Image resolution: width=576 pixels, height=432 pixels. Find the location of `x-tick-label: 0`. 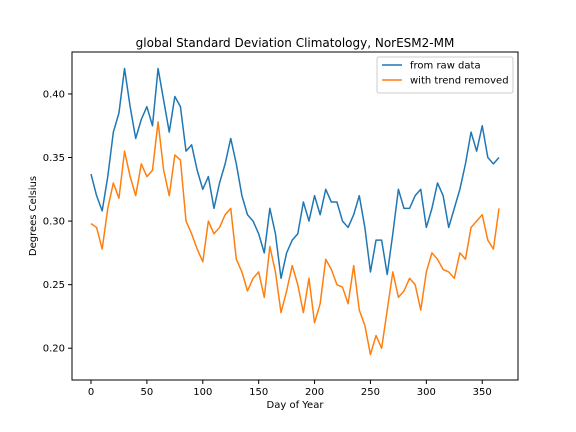

x-tick-label: 0 is located at coordinates (91, 392).